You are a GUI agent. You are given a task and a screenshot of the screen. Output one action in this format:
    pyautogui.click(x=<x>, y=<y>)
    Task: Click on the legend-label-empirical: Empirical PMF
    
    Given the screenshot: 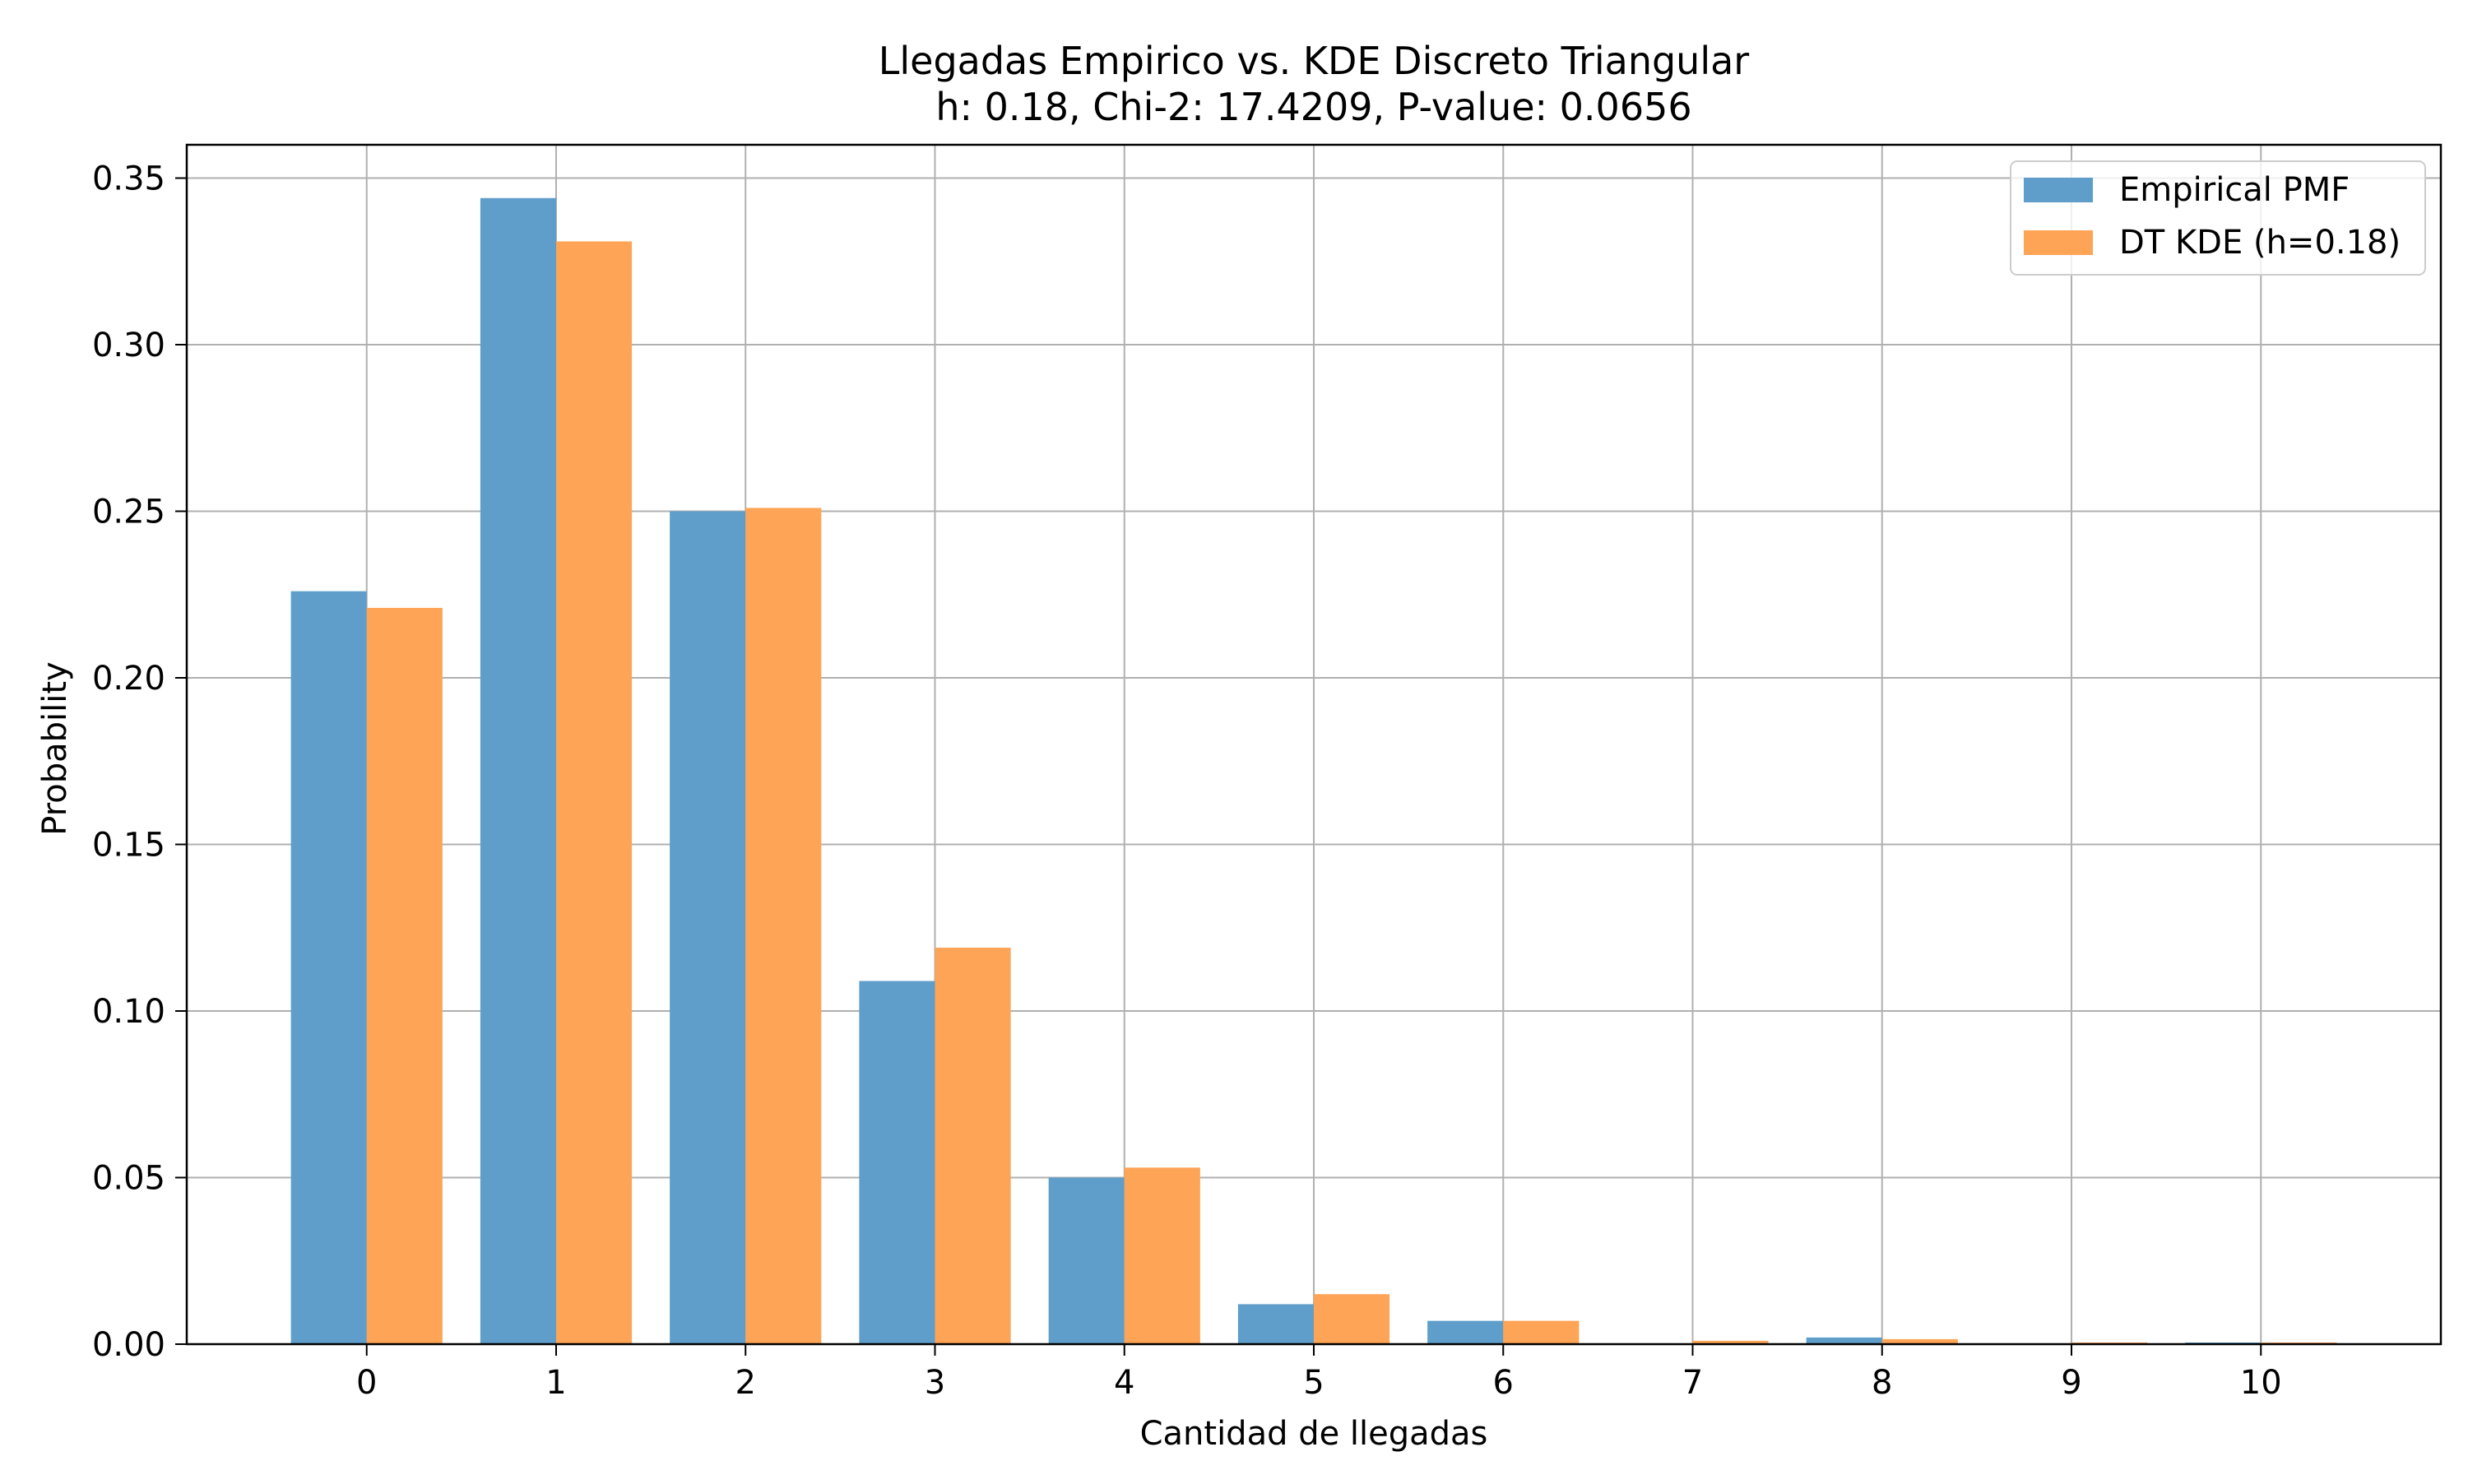 What is the action you would take?
    pyautogui.click(x=2234, y=190)
    